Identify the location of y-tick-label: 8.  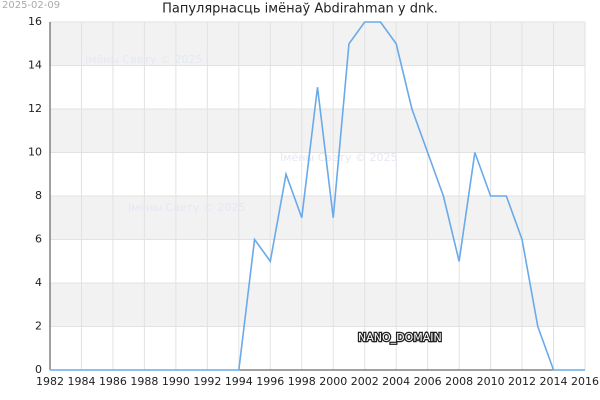
(38, 195).